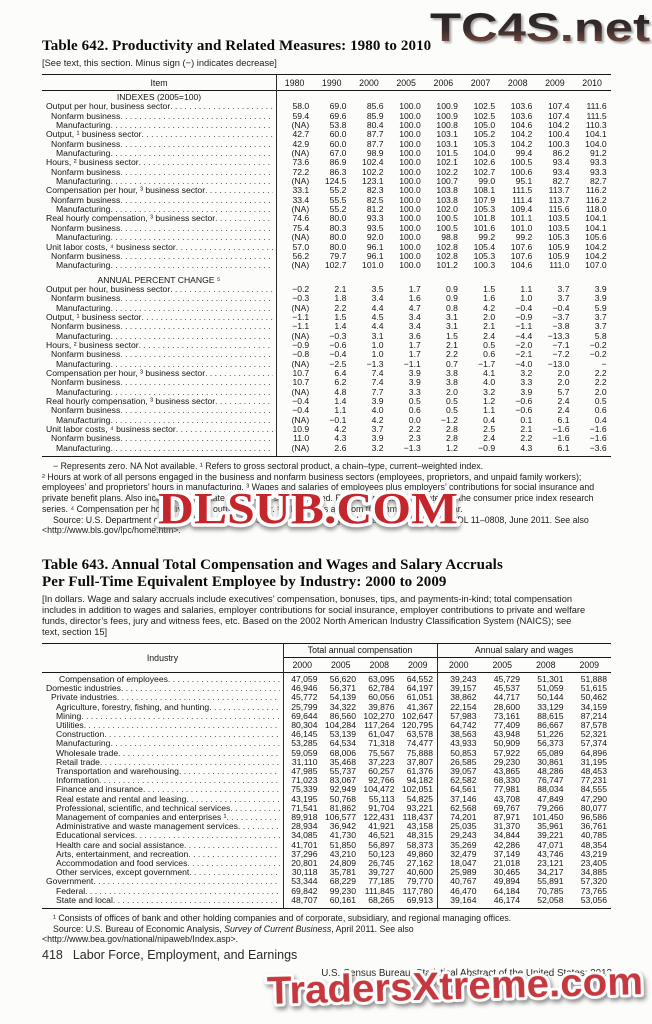 The height and width of the screenshot is (1024, 652). What do you see at coordinates (419, 853) in the screenshot?
I see `cell-value: 49,860` at bounding box center [419, 853].